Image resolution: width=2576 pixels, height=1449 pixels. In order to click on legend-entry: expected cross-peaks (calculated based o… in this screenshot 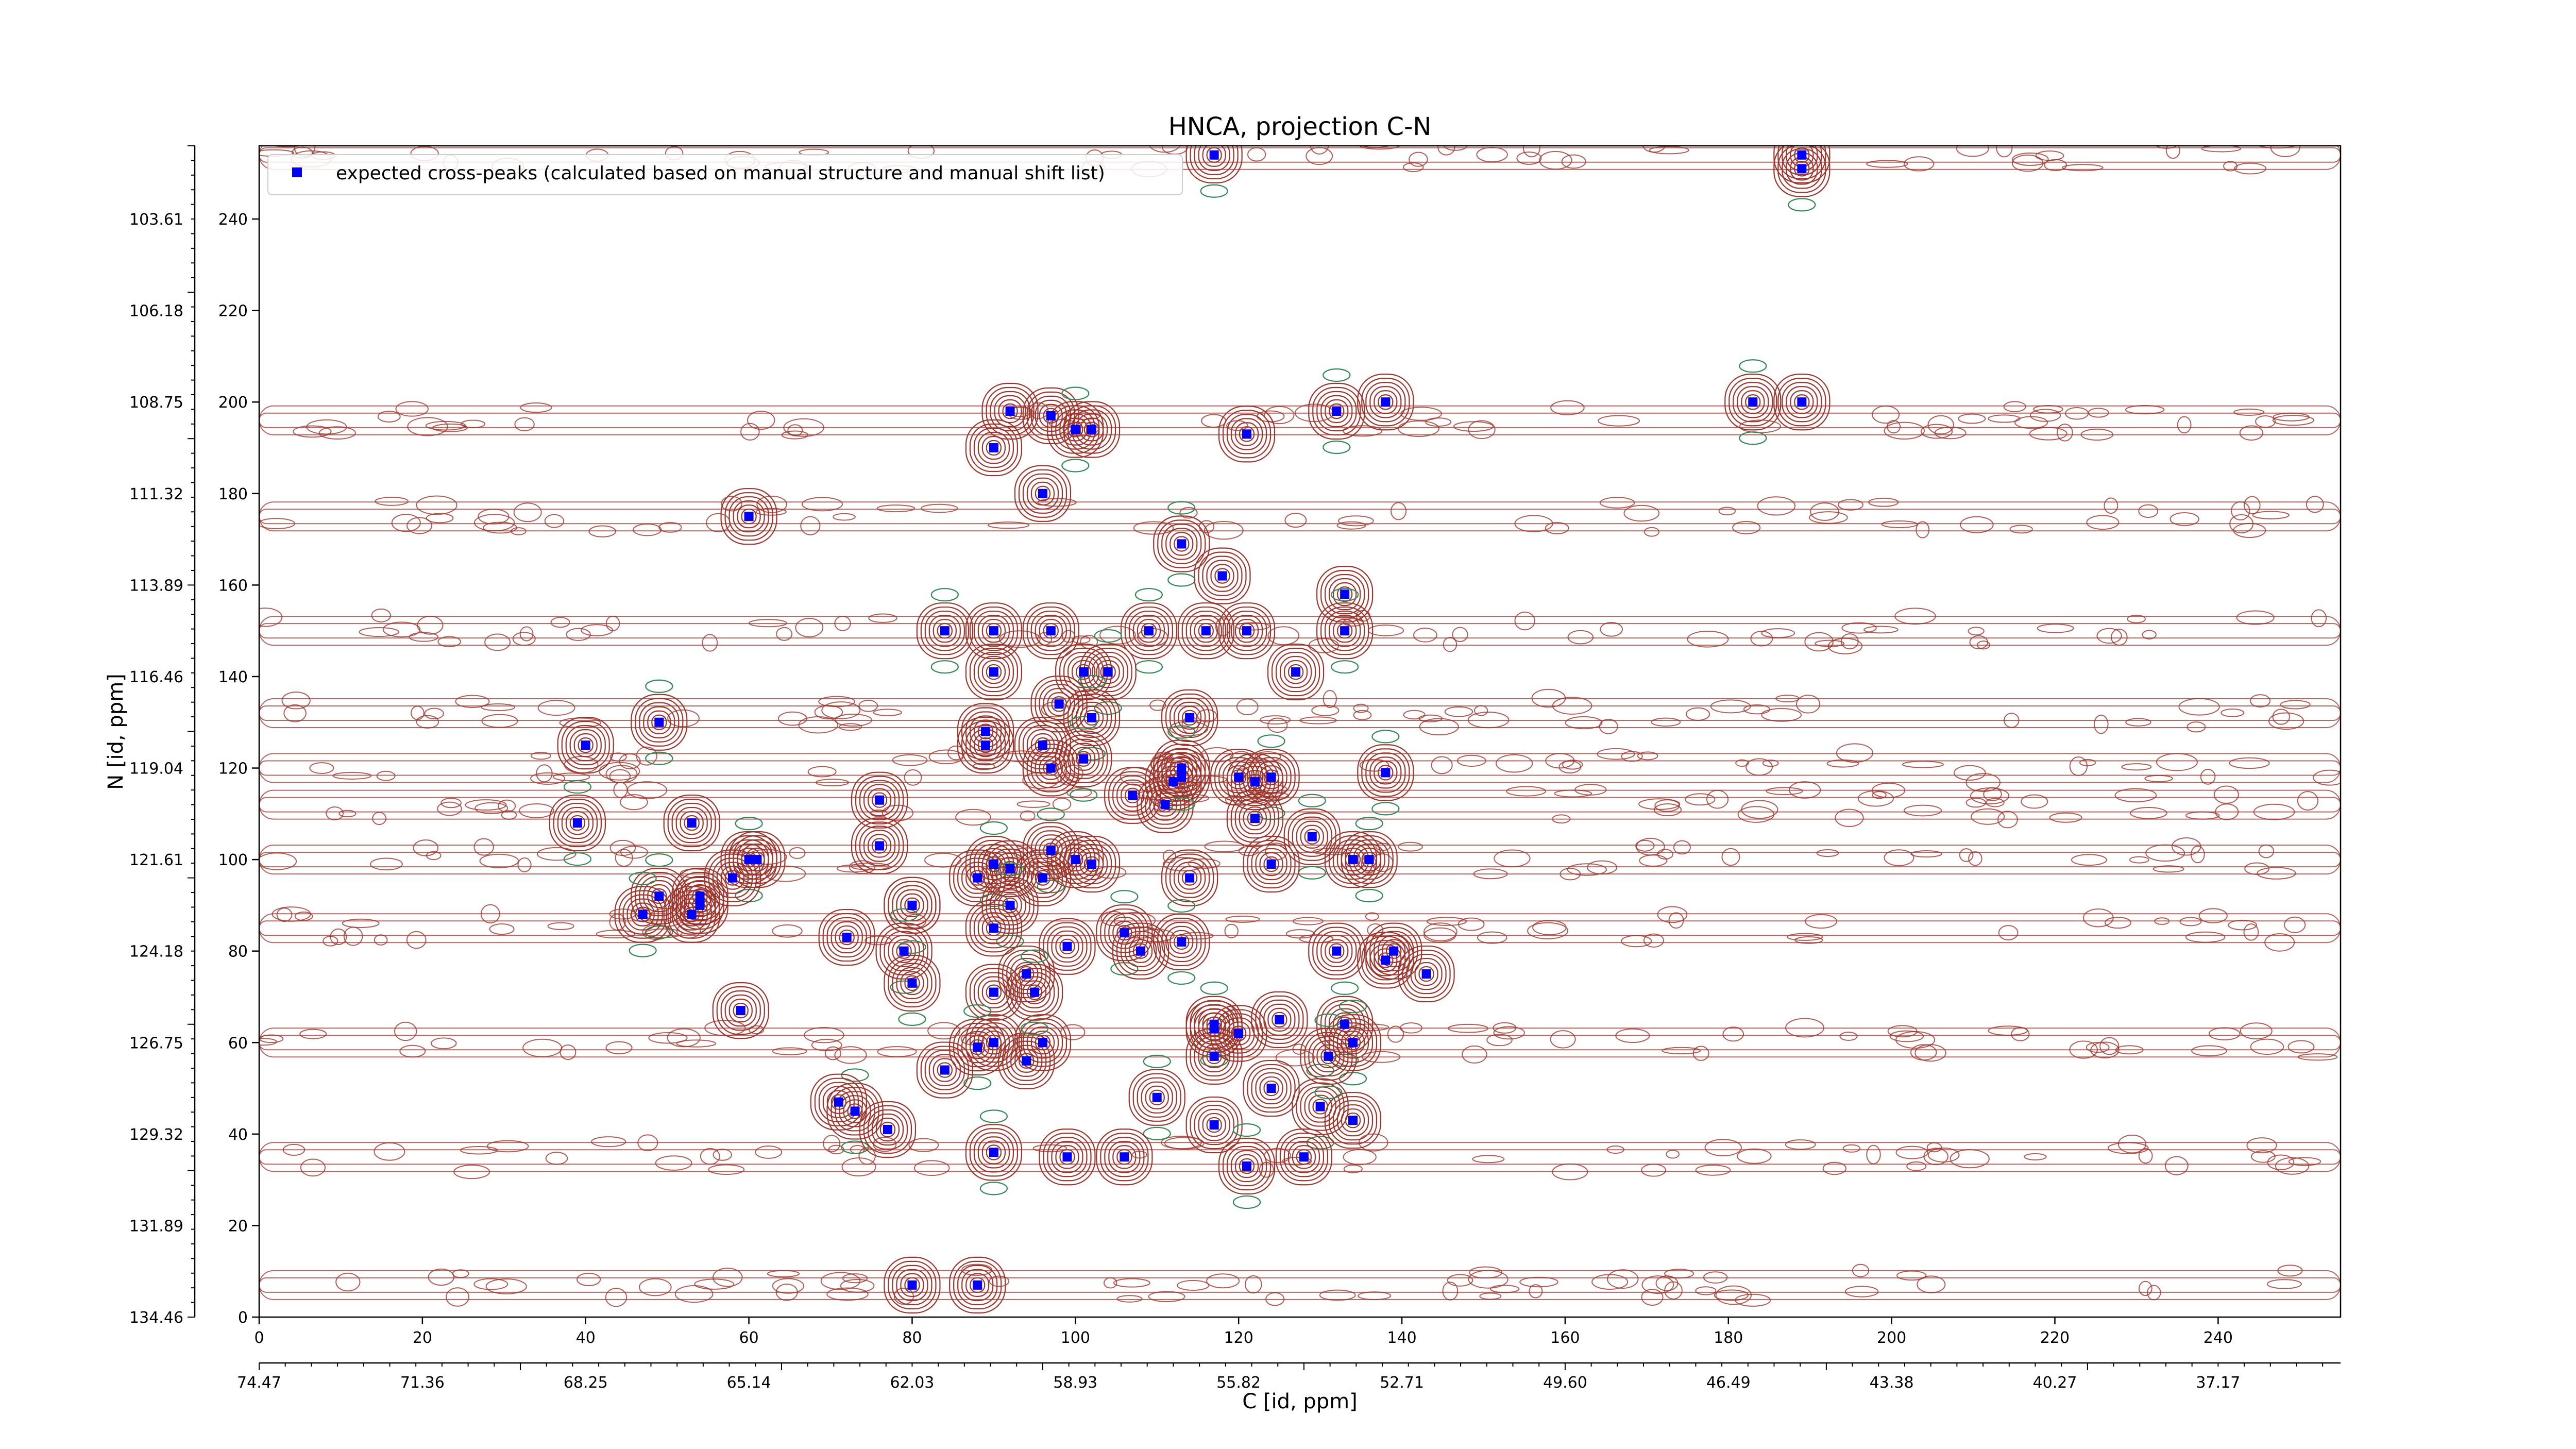, I will do `click(720, 173)`.